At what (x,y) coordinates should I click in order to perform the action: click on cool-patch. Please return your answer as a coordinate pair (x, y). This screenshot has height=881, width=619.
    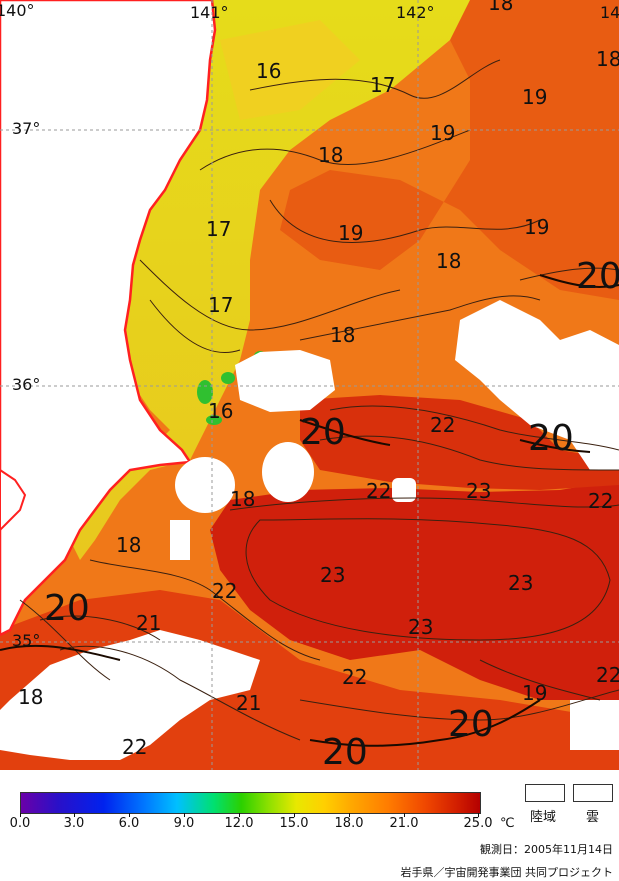
    Looking at the image, I should click on (290, 70).